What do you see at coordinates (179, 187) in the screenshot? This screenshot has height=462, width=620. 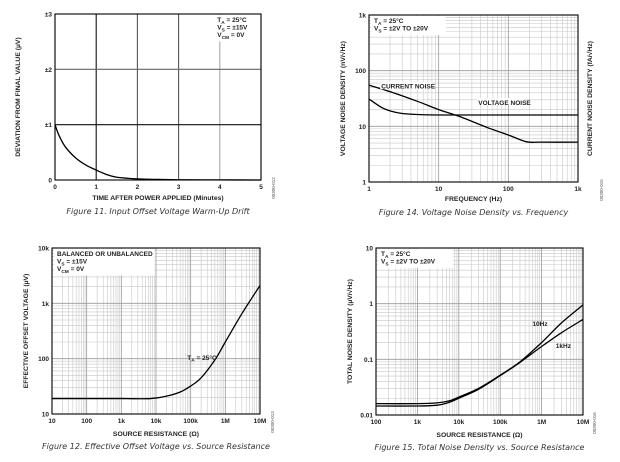 I see `x-tick-label: 3` at bounding box center [179, 187].